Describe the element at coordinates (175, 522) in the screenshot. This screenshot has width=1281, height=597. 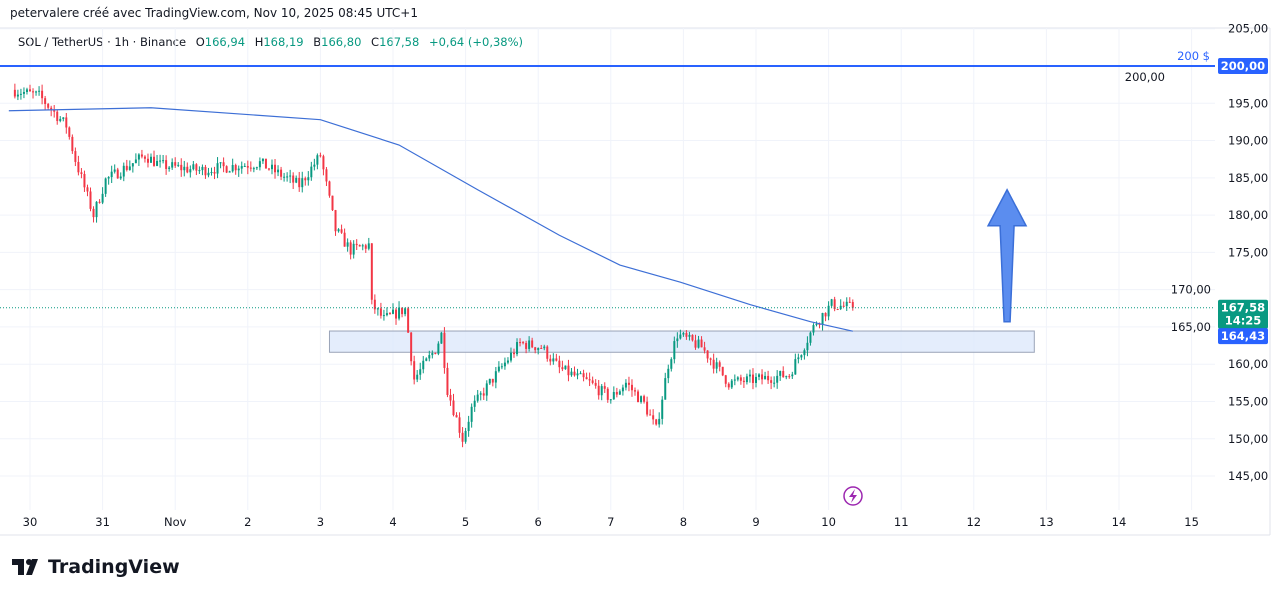
I see `x-tick-label: Nov` at that location.